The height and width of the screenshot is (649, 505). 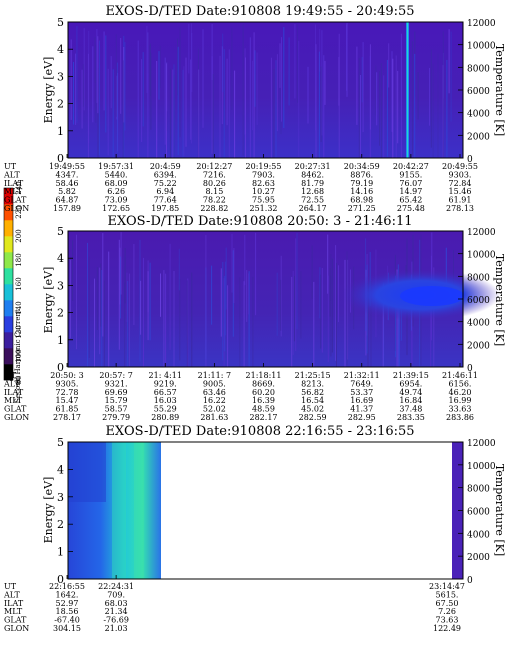 What do you see at coordinates (67, 183) in the screenshot?
I see `orbit-cell: 58.46` at bounding box center [67, 183].